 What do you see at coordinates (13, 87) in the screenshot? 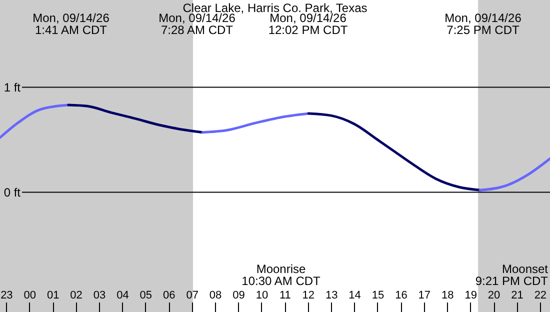
I see `y-tick-label: 1 ft` at bounding box center [13, 87].